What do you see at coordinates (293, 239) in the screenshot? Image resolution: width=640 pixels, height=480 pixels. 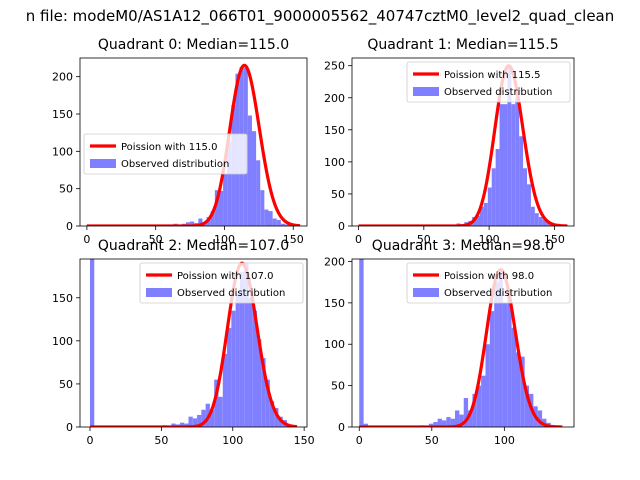 I see `x-tick-label: 150` at bounding box center [293, 239].